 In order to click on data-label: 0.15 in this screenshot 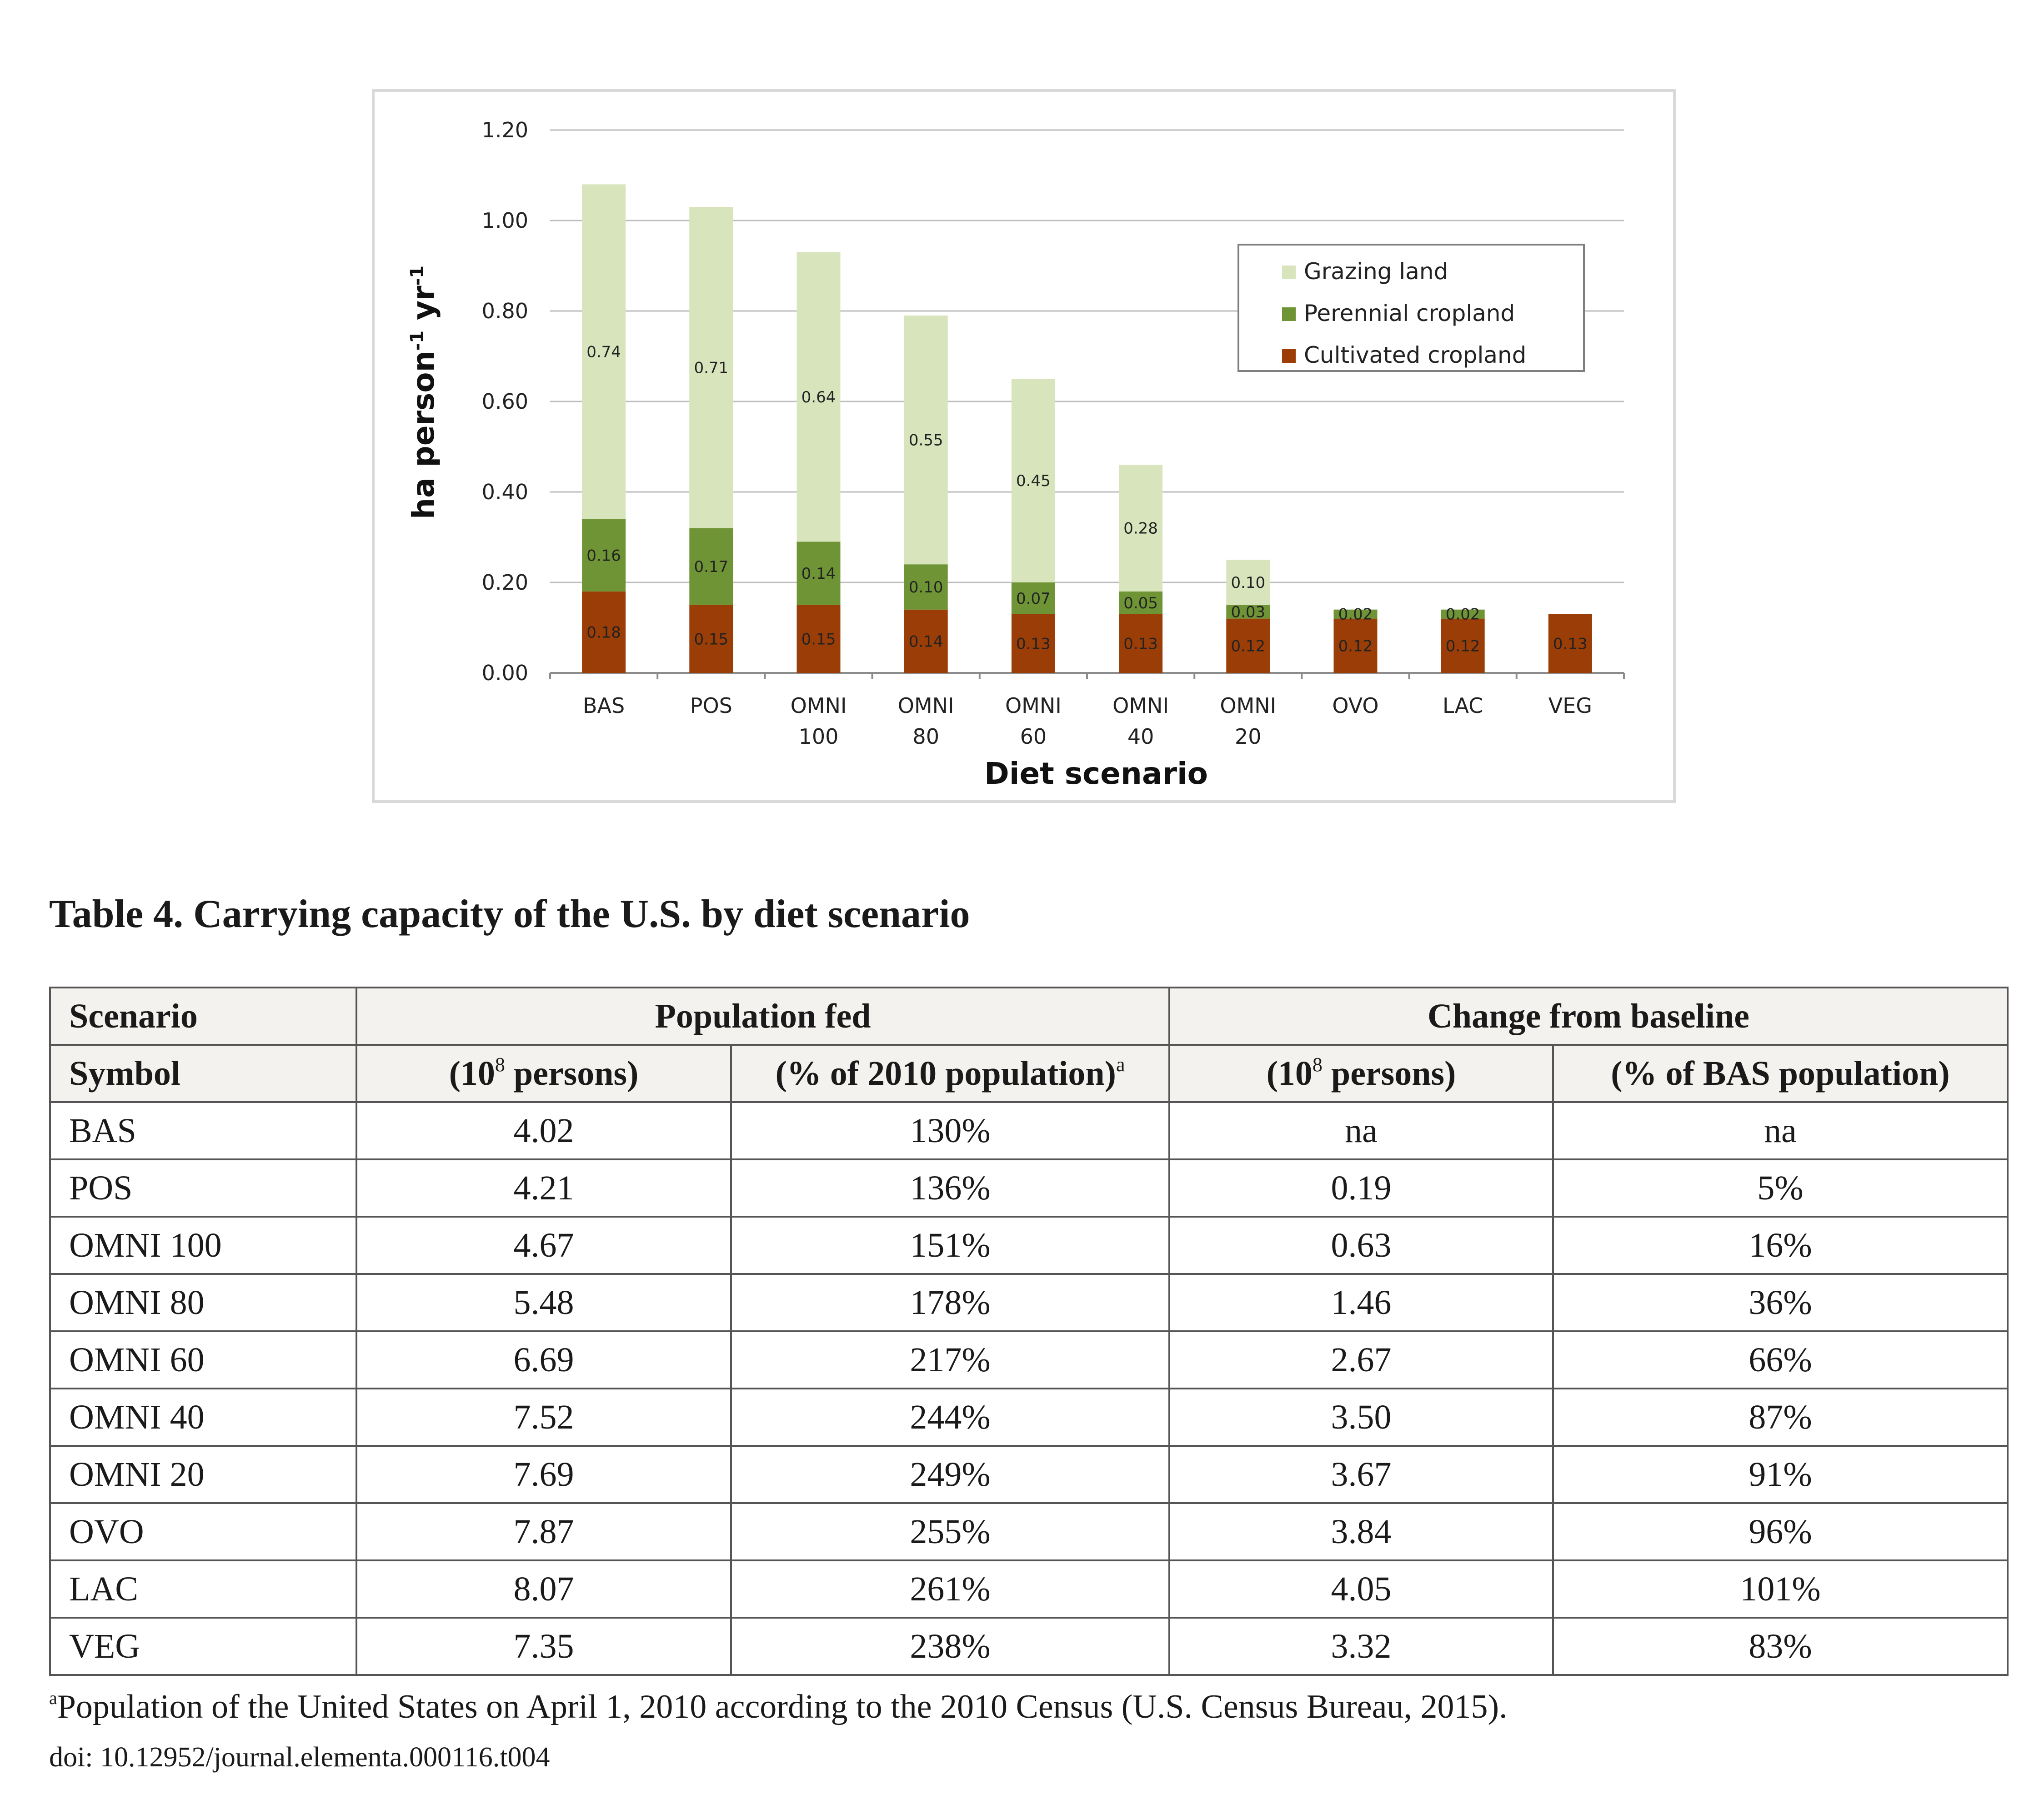, I will do `click(711, 639)`.